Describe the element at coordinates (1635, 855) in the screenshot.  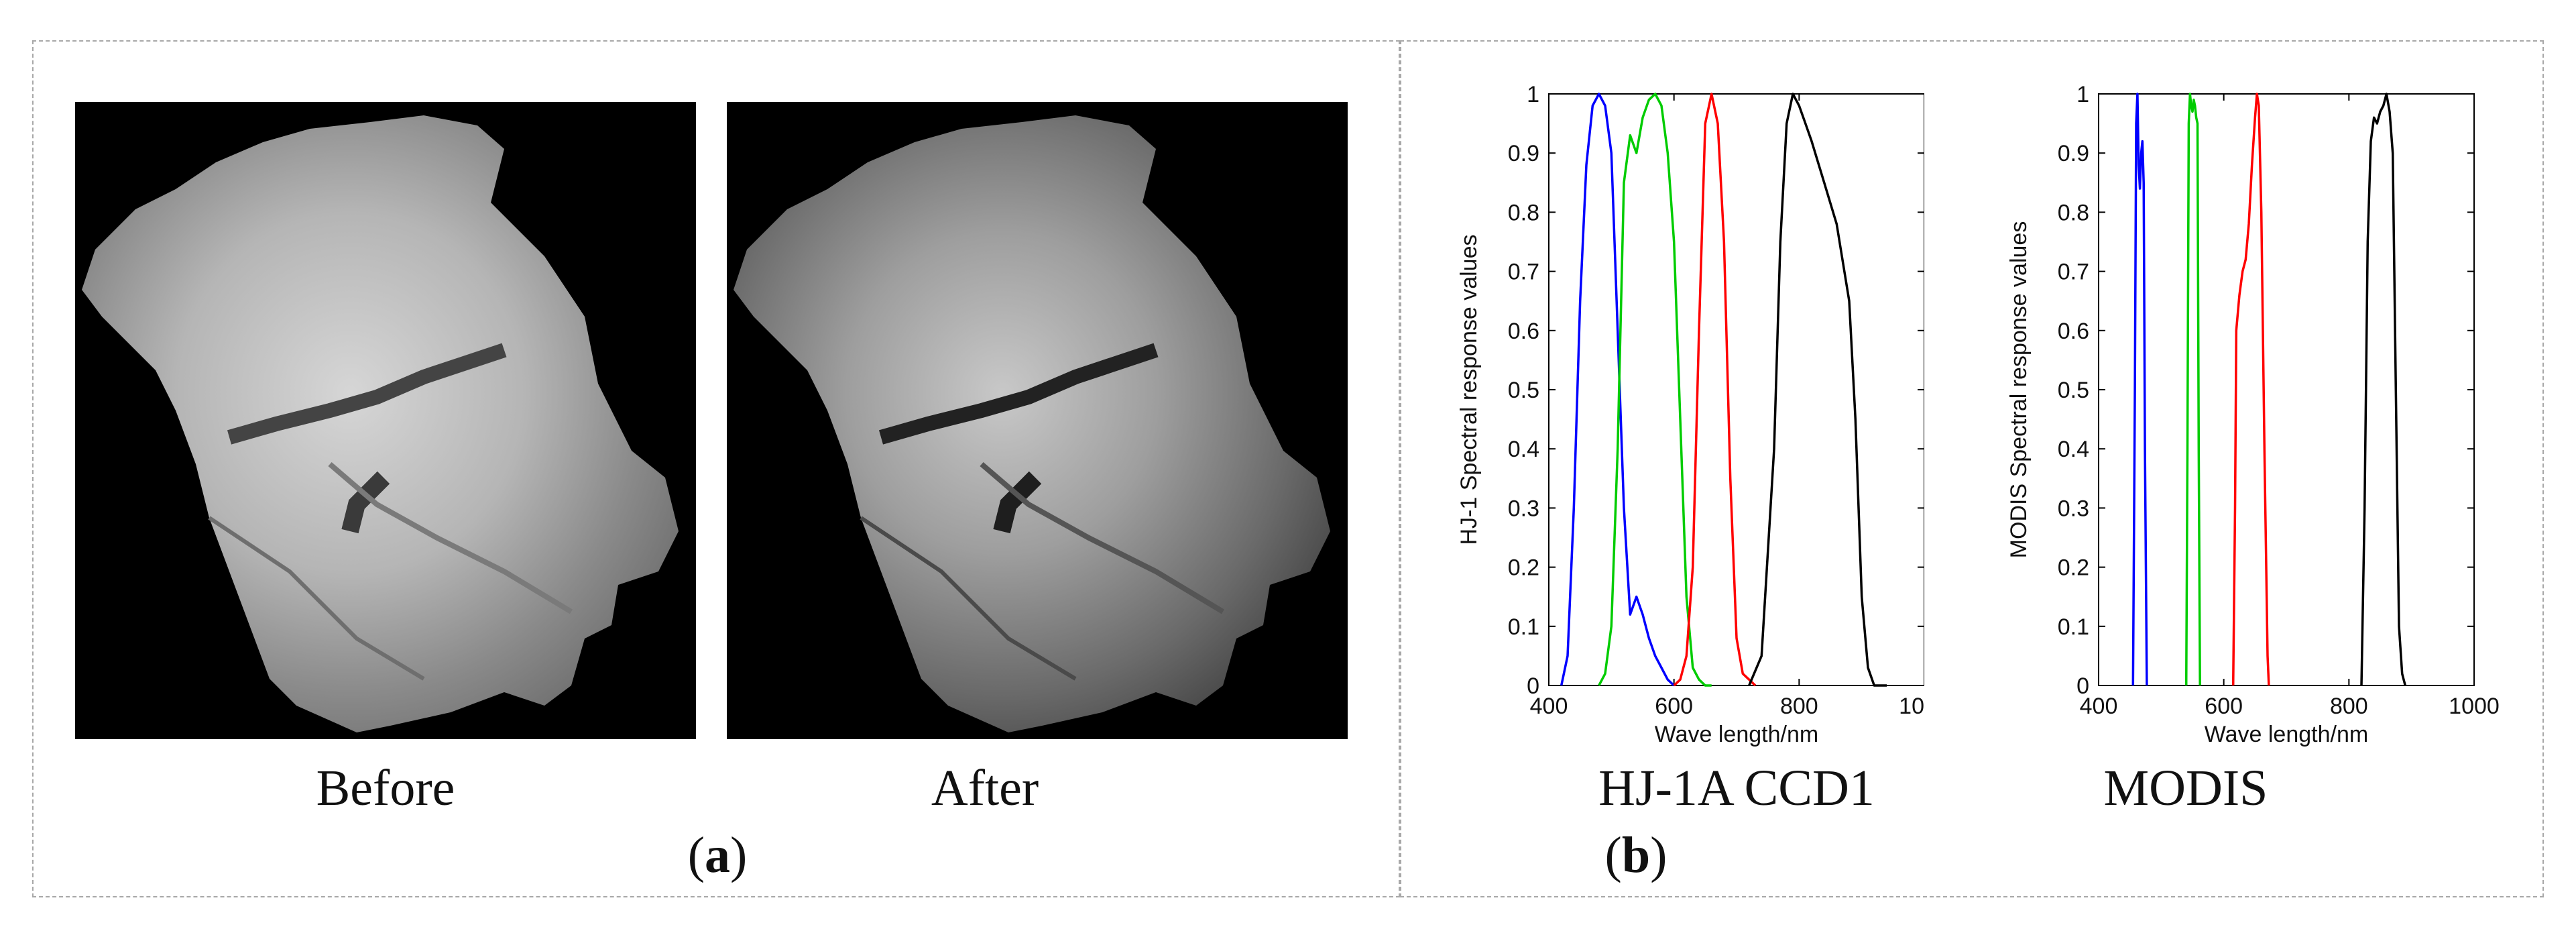
I see `panel-b-label: (b)` at that location.